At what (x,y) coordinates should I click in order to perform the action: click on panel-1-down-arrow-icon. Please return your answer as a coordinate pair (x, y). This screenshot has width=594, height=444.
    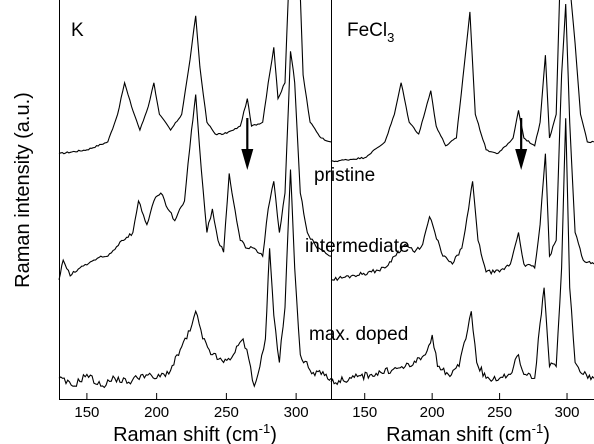
    Looking at the image, I should click on (521, 144).